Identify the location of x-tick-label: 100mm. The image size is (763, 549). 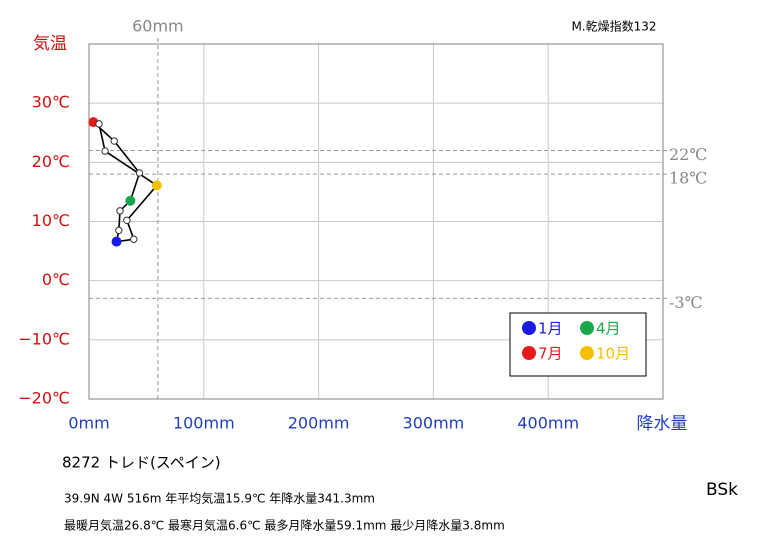
(204, 423).